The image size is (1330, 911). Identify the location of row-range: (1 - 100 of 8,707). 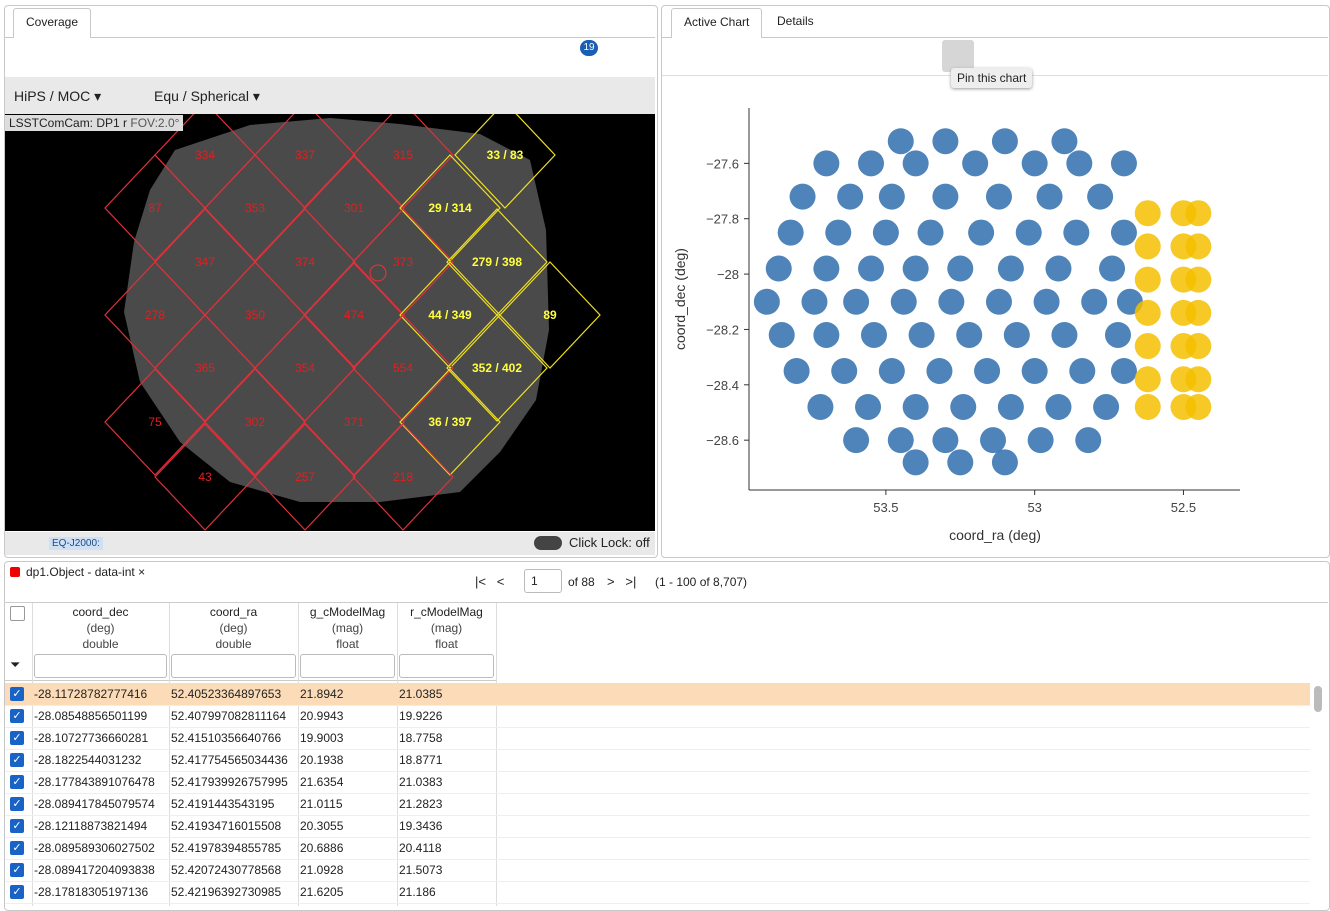
(701, 582).